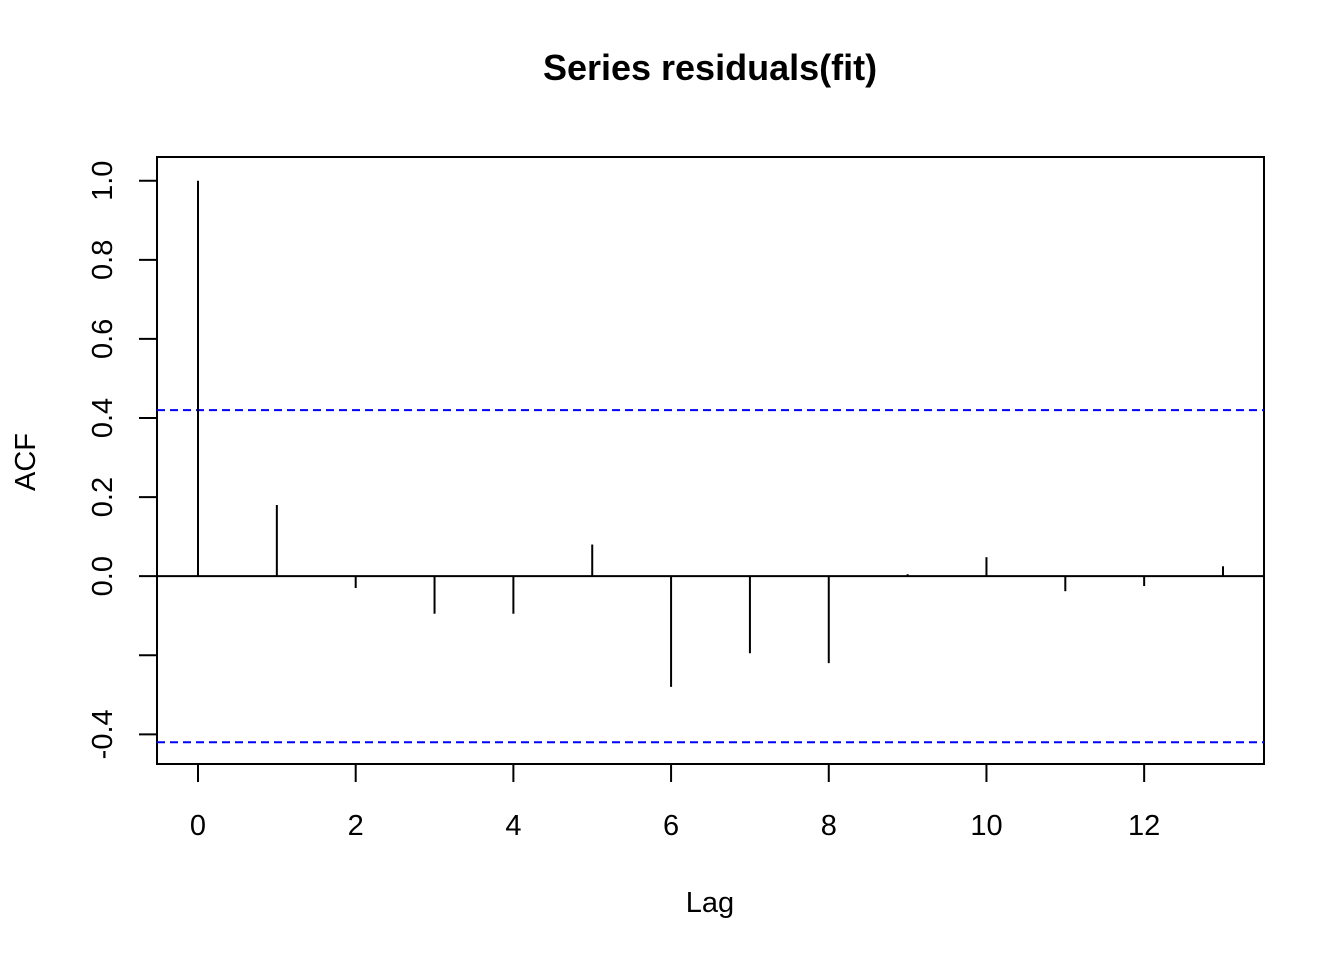  Describe the element at coordinates (513, 826) in the screenshot. I see `x-tick-label: 4` at that location.